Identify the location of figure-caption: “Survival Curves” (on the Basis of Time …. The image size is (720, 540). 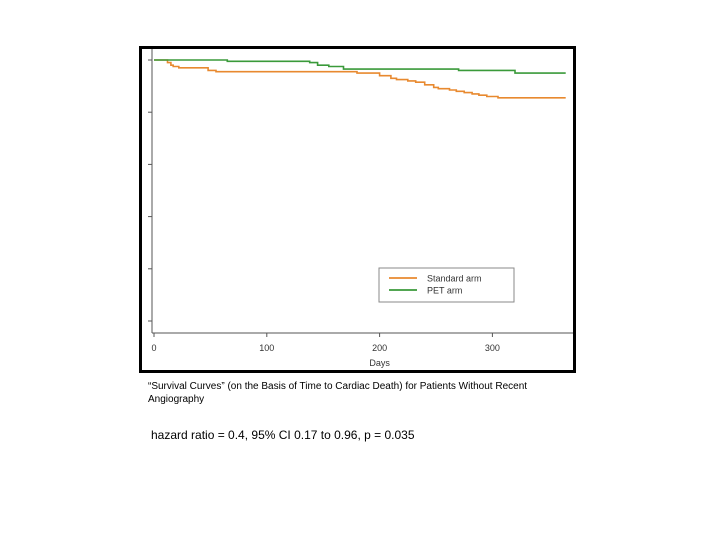
(338, 393).